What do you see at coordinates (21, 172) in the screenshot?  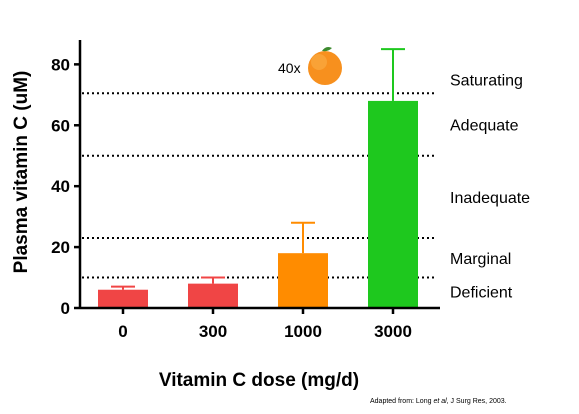 I see `y-axis-title: Plasma vitamin C (uM)` at bounding box center [21, 172].